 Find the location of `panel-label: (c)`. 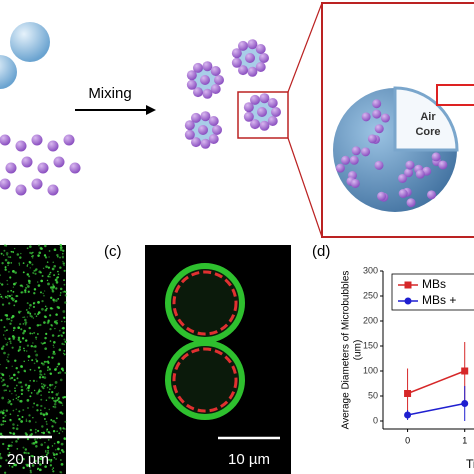

panel-label: (c) is located at coordinates (113, 251).